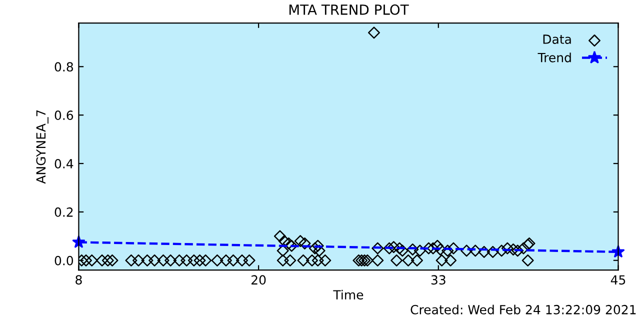 Image resolution: width=640 pixels, height=320 pixels. What do you see at coordinates (64, 261) in the screenshot?
I see `y-tick-label: 0.0` at bounding box center [64, 261].